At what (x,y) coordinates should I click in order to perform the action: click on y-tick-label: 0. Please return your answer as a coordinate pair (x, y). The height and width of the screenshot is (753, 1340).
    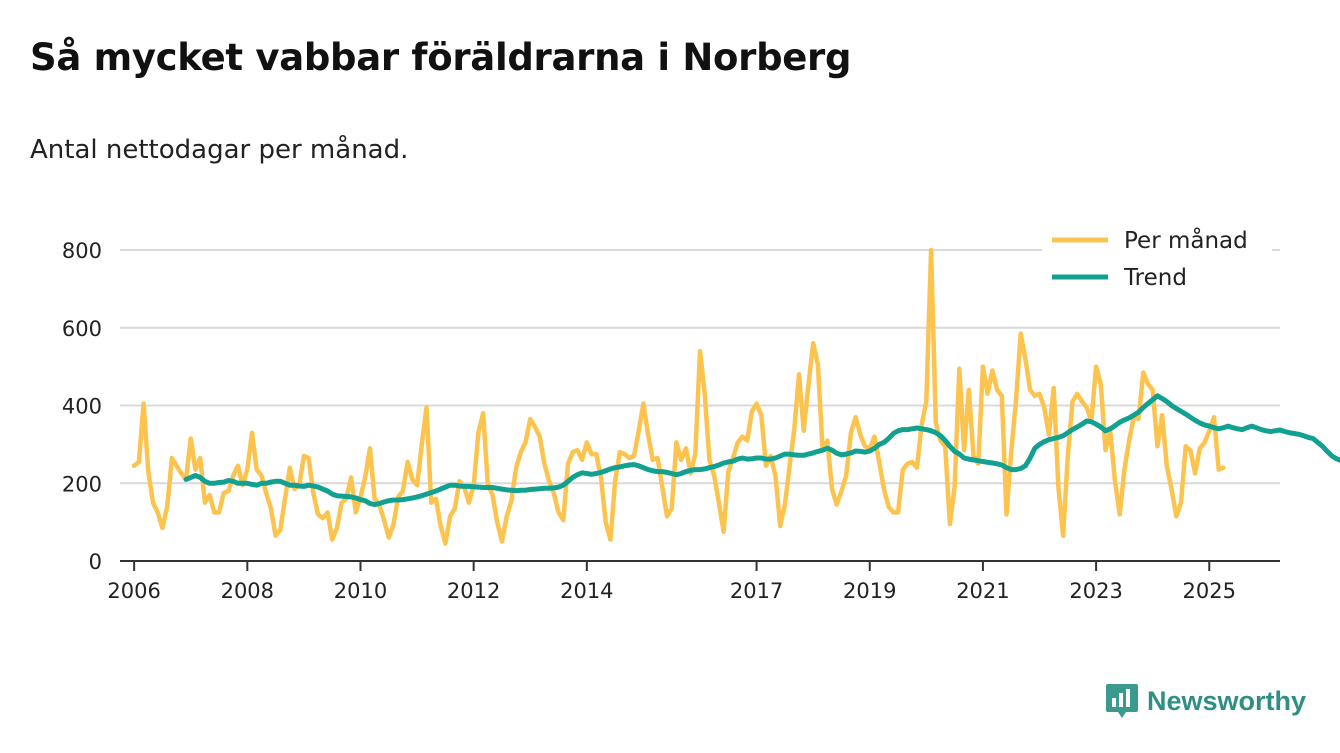
    Looking at the image, I should click on (95, 562).